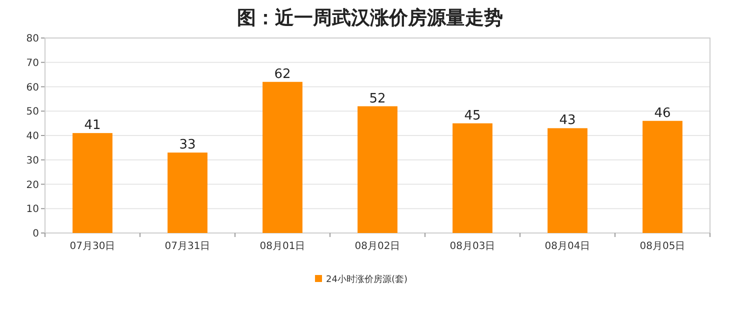  What do you see at coordinates (32, 160) in the screenshot?
I see `y-tick-label: 30` at bounding box center [32, 160].